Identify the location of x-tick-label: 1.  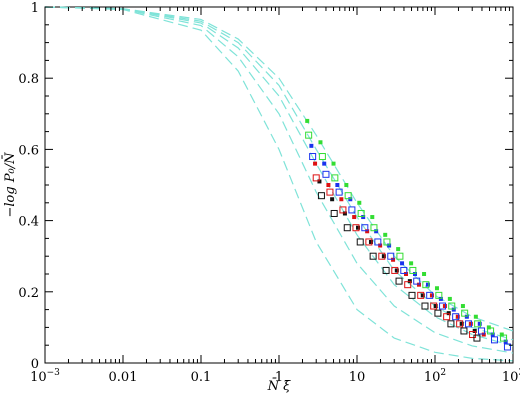
(279, 377).